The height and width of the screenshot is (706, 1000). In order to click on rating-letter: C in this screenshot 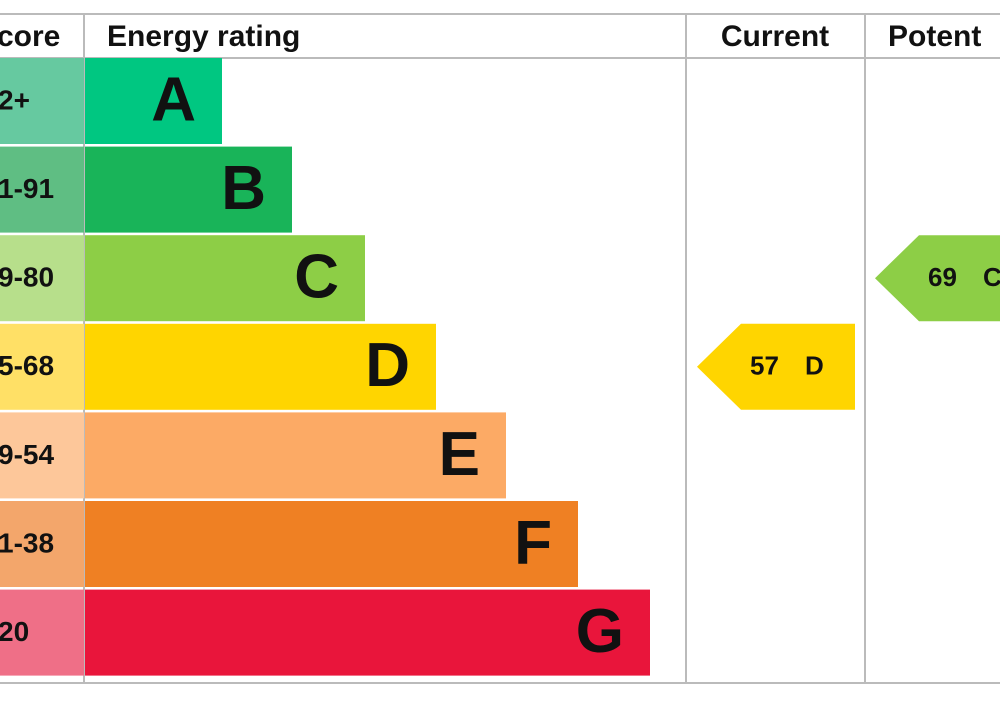, I will do `click(316, 277)`.